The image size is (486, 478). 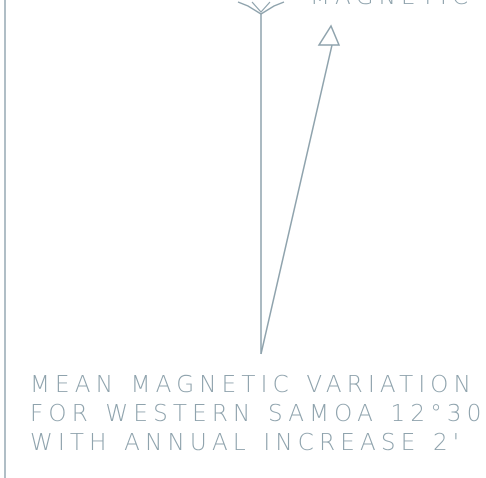 What do you see at coordinates (247, 443) in the screenshot?
I see `variation-note-line-3: WITH ANNUAL INCREASE 2'` at bounding box center [247, 443].